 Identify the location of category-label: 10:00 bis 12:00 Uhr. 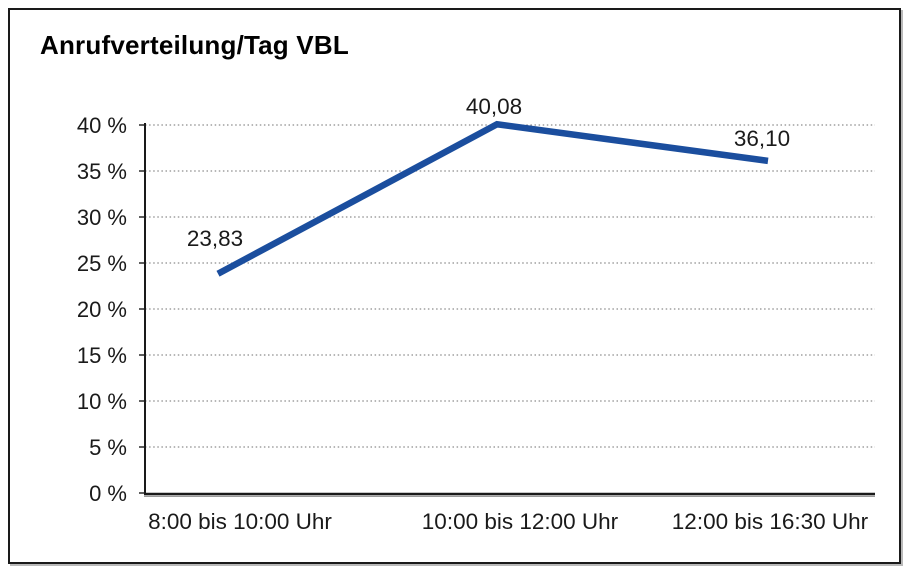
(520, 521).